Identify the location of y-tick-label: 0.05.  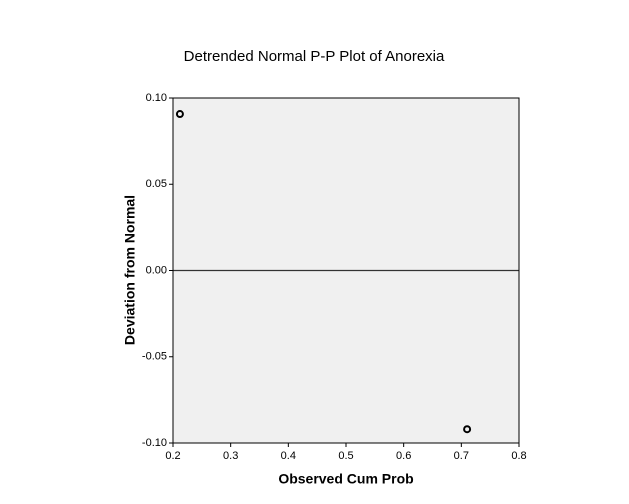
(156, 184).